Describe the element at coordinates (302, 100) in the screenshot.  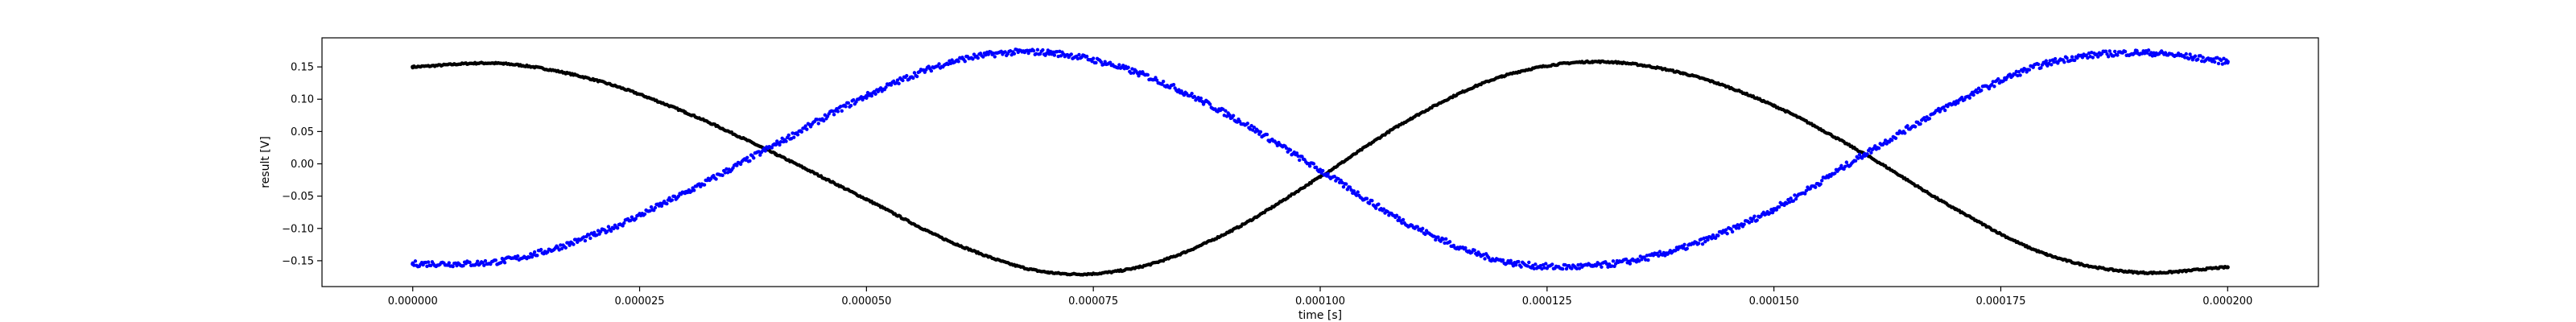
I see `y-tick-label: 0.10` at that location.